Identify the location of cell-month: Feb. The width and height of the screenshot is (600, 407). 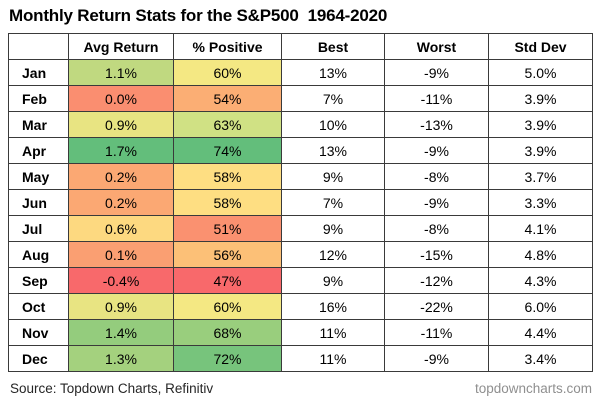
(38, 98).